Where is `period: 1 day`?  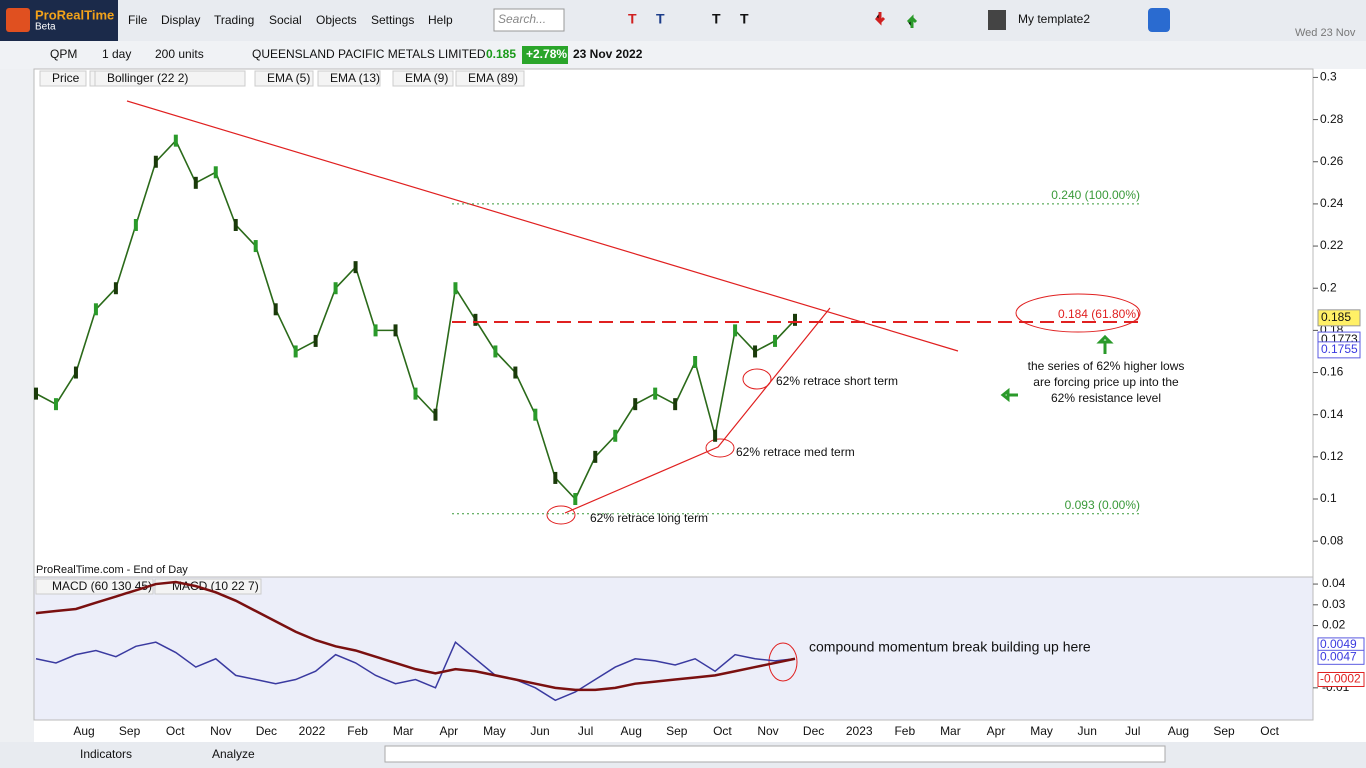 period: 1 day is located at coordinates (116, 54).